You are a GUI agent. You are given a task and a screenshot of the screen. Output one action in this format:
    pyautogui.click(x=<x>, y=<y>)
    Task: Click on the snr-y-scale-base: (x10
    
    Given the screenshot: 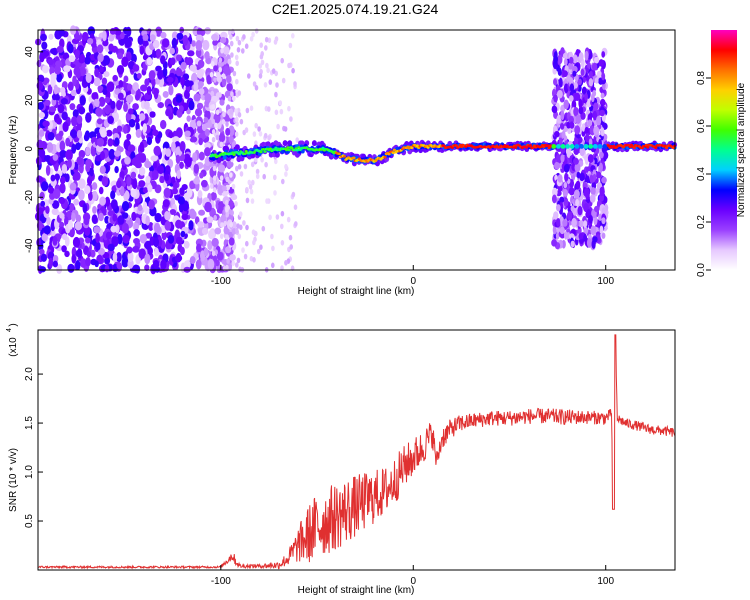 What is the action you would take?
    pyautogui.click(x=13, y=347)
    